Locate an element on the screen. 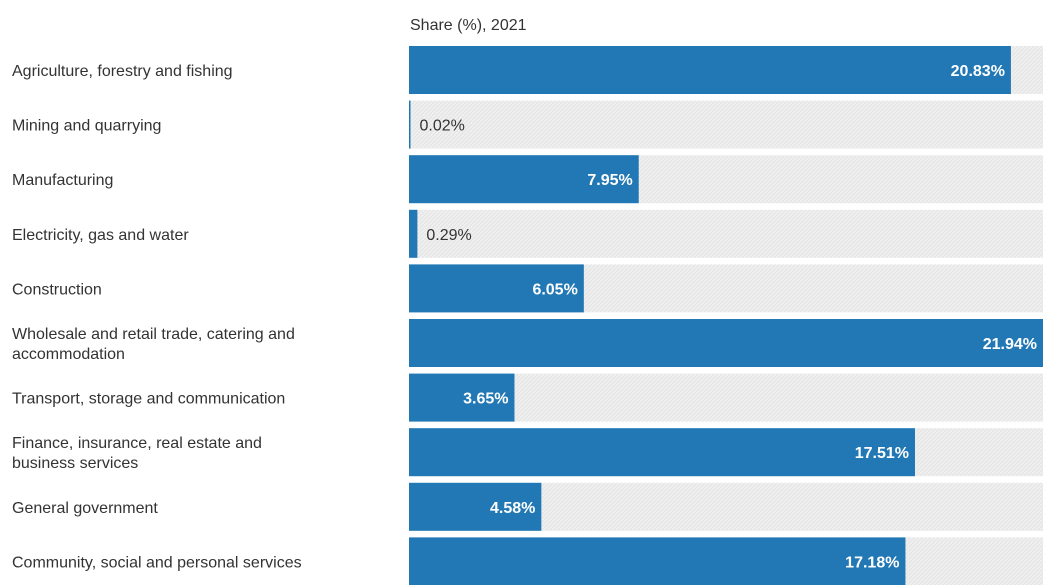 This screenshot has width=1043, height=585. value-label: 4.58% is located at coordinates (512, 508).